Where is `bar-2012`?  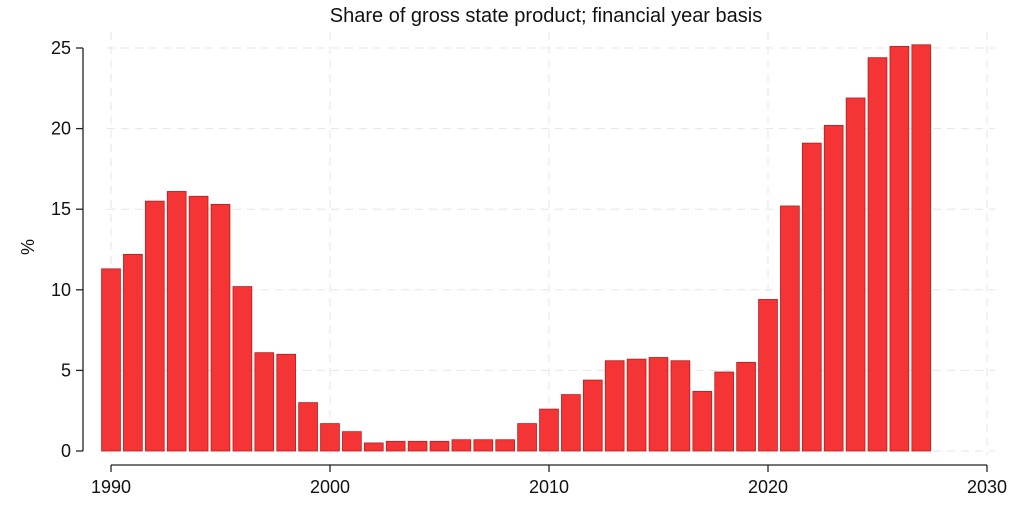 bar-2012 is located at coordinates (592, 415).